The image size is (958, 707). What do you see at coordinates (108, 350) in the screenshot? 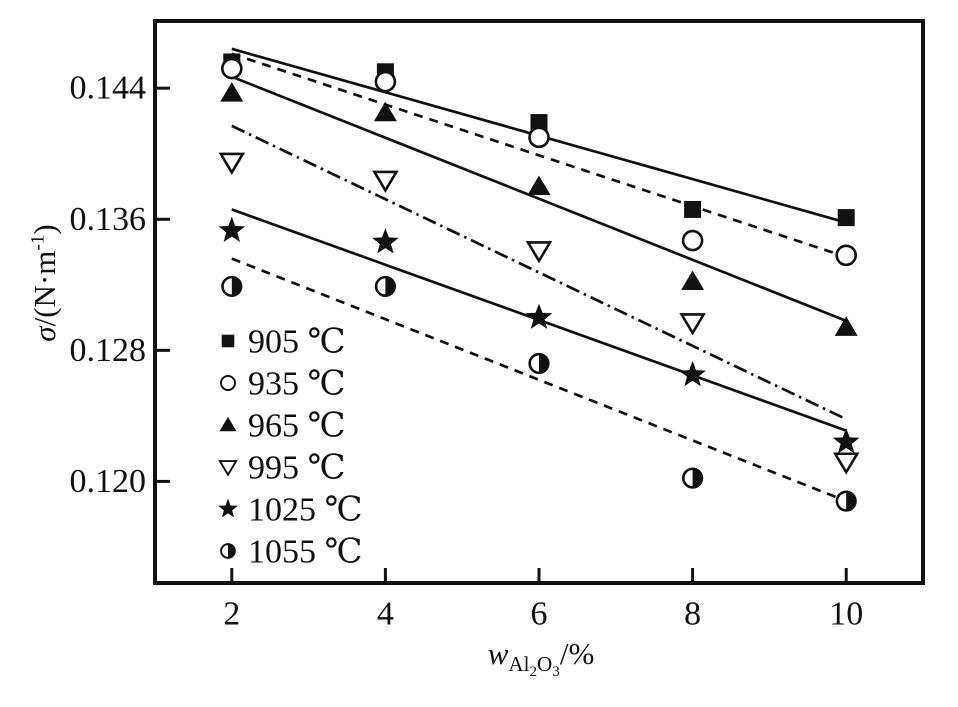
I see `y-tick-label-0.128: 0.128` at bounding box center [108, 350].